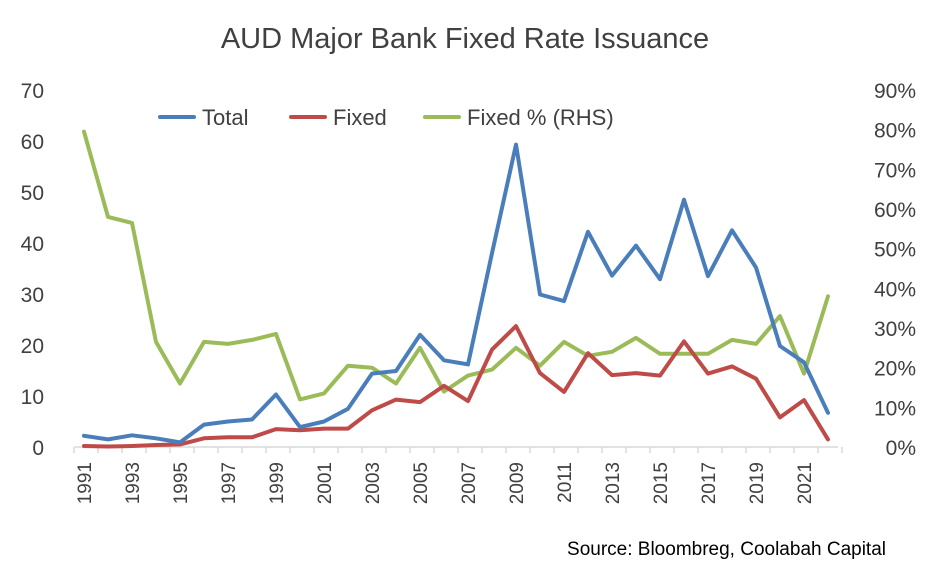  What do you see at coordinates (277, 483) in the screenshot?
I see `x-tick-label: 1999` at bounding box center [277, 483].